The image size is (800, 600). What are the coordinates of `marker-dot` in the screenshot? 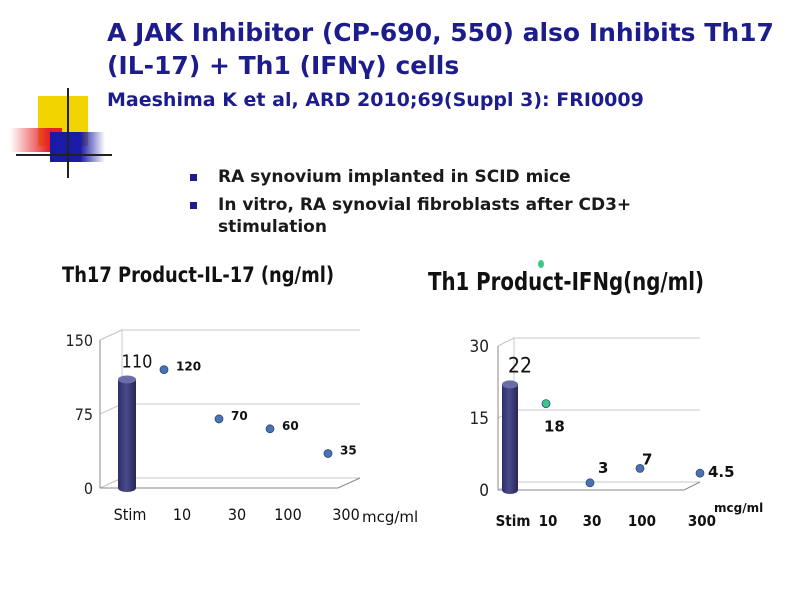 It's located at (541, 264).